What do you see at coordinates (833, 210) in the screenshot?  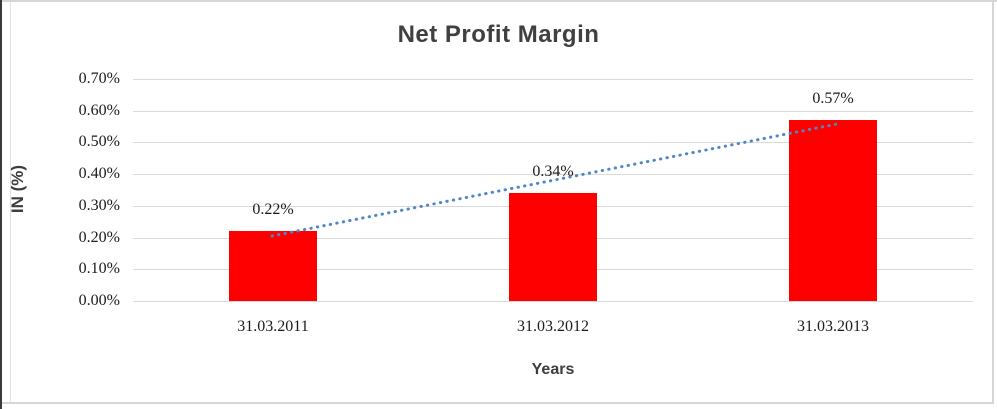 I see `bar-31.03.2013` at bounding box center [833, 210].